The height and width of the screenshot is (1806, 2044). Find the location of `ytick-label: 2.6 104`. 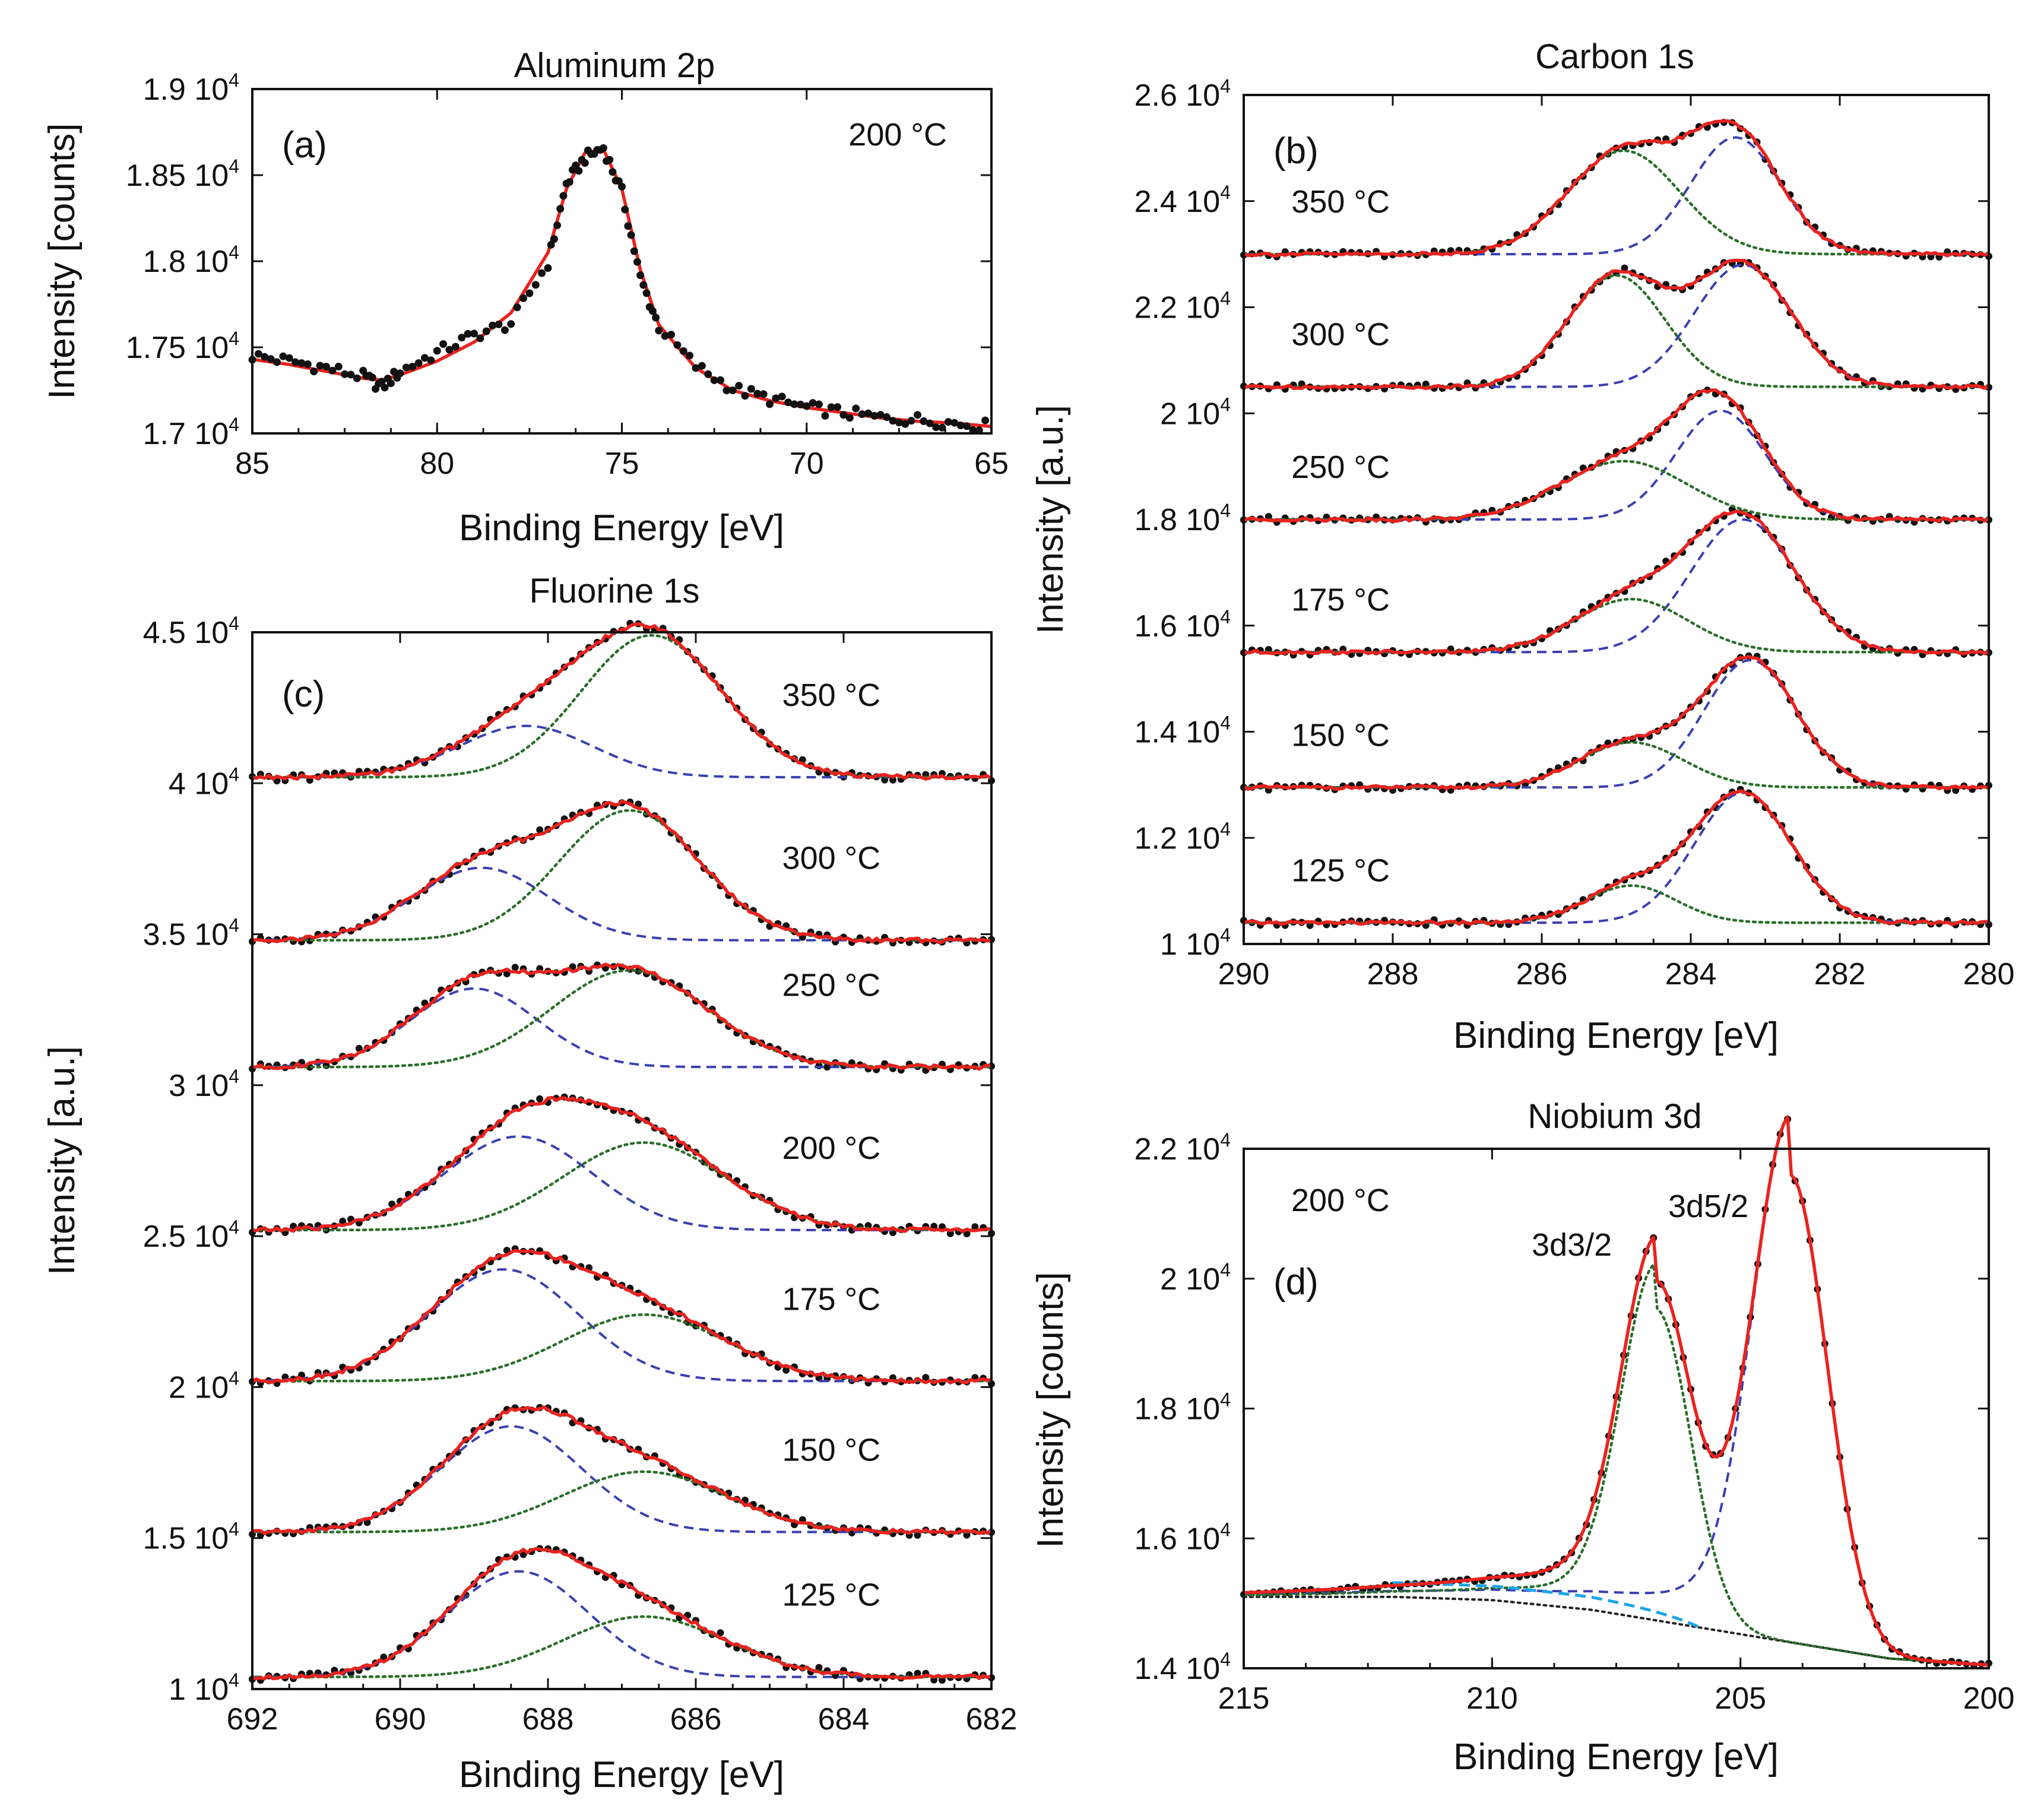

ytick-label: 2.6 104 is located at coordinates (1183, 94).